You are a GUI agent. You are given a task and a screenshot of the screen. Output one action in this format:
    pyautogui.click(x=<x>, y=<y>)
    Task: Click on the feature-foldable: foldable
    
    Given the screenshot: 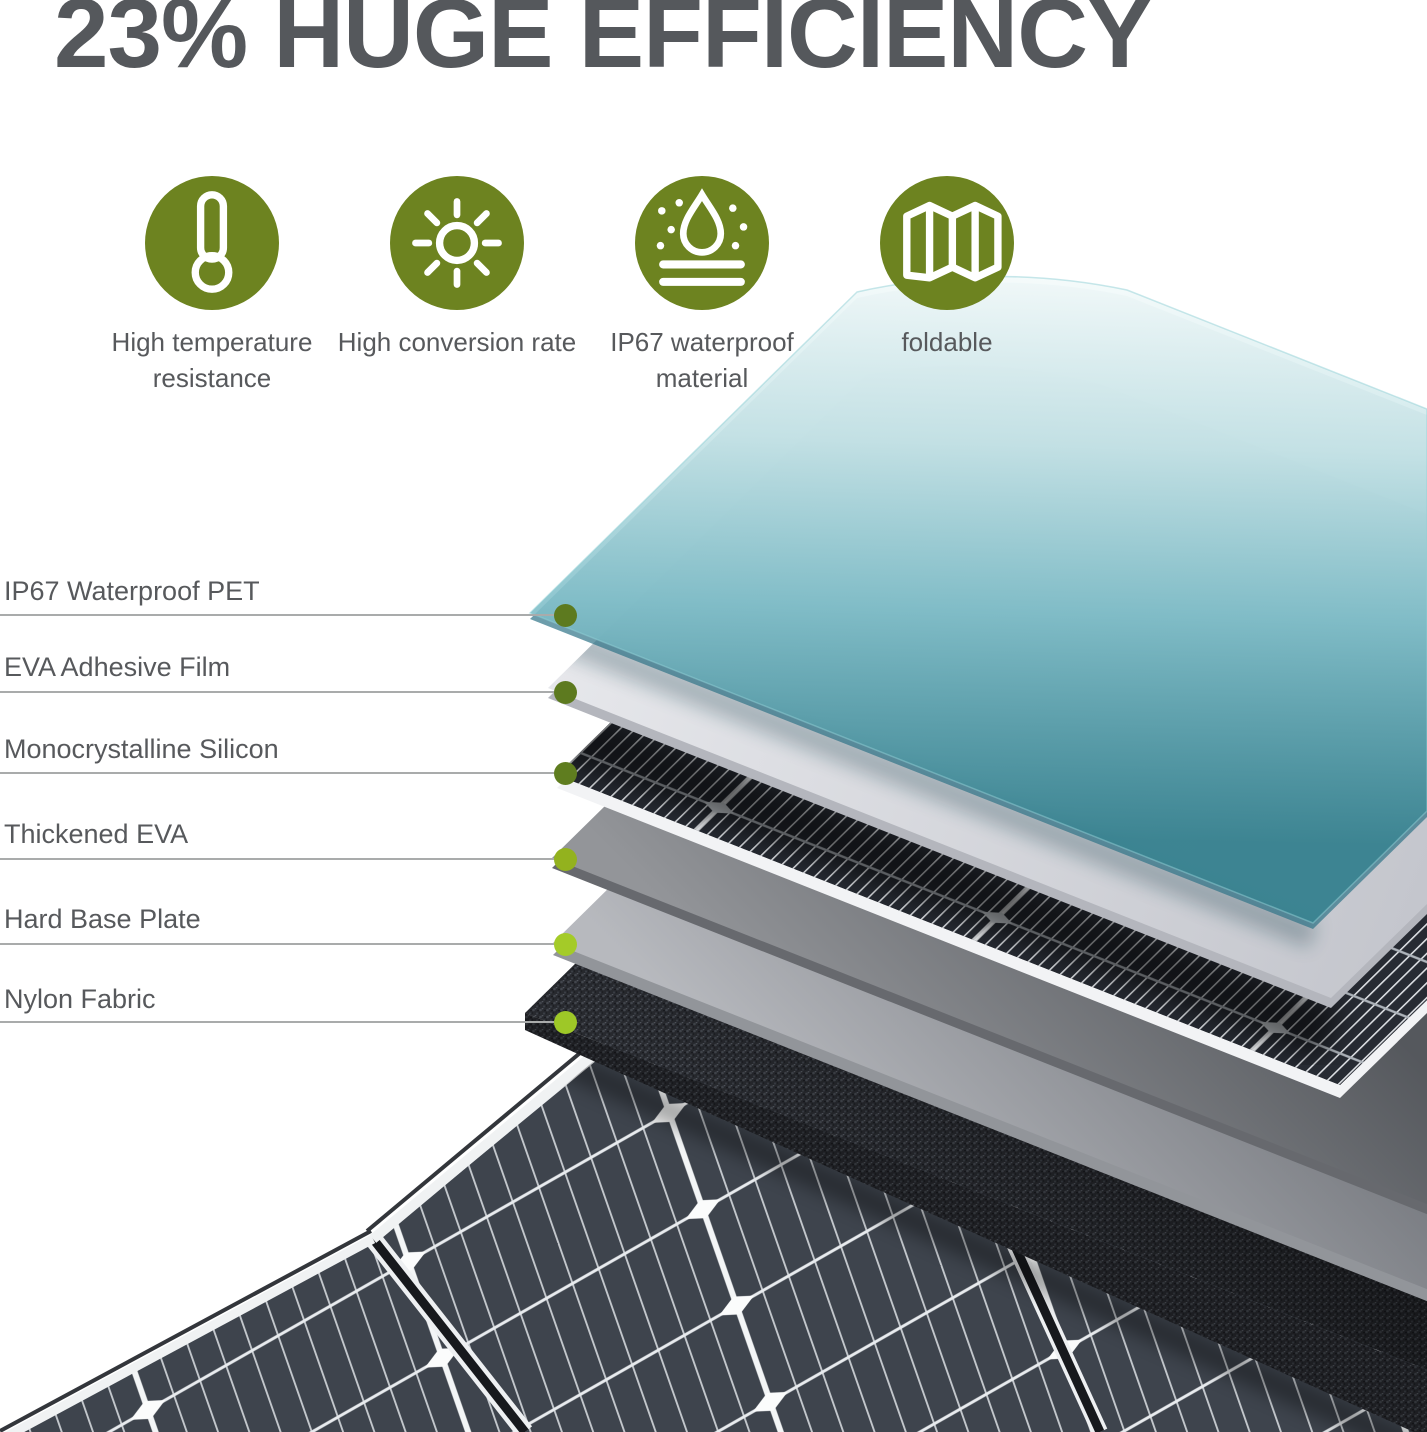 What is the action you would take?
    pyautogui.click(x=947, y=268)
    